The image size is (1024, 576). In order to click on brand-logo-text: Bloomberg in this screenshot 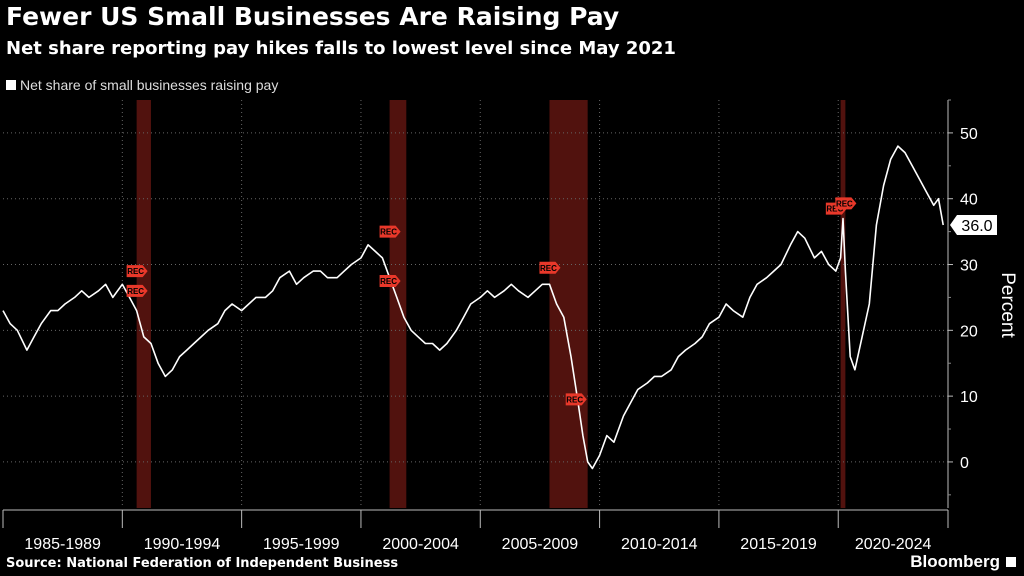, I will do `click(963, 562)`.